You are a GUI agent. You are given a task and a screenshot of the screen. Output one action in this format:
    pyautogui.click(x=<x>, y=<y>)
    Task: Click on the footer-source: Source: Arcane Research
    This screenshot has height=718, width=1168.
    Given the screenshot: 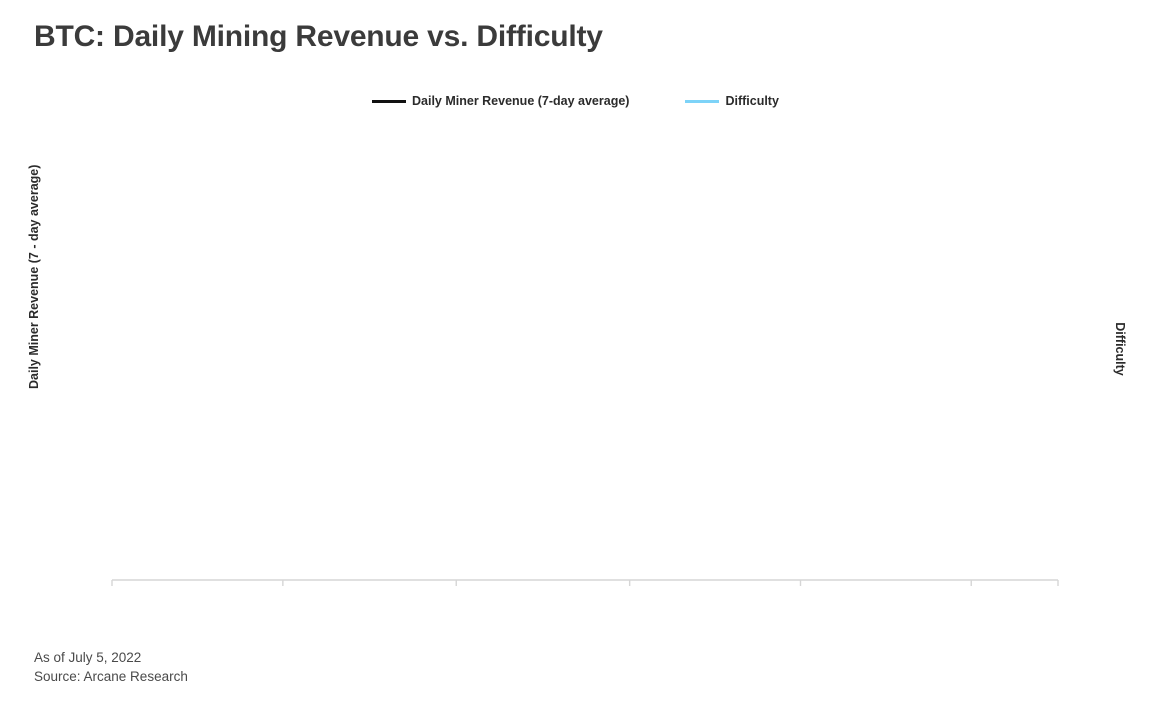 What is the action you would take?
    pyautogui.click(x=111, y=676)
    